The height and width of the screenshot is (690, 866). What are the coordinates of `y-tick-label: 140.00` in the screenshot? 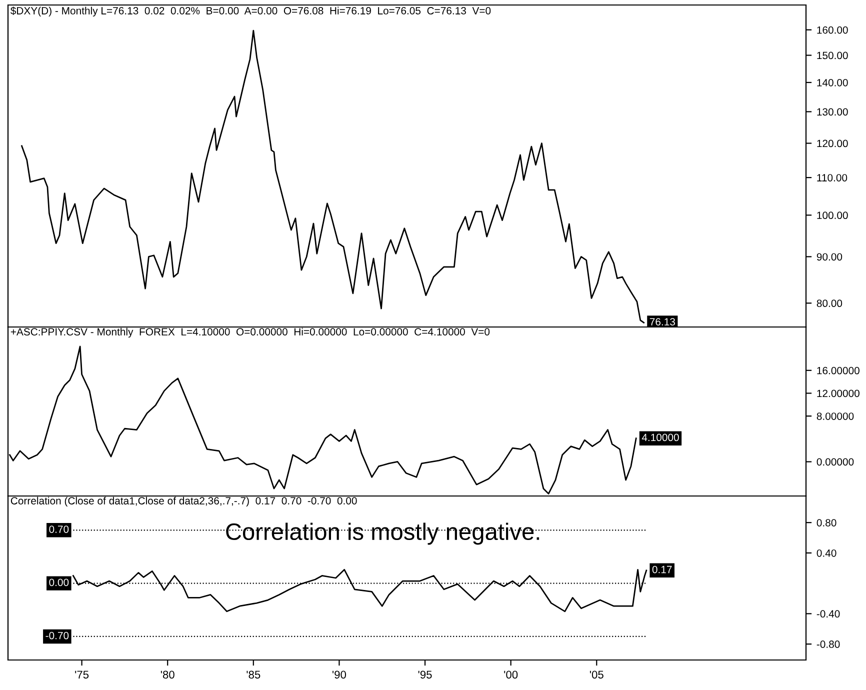 It's located at (832, 82).